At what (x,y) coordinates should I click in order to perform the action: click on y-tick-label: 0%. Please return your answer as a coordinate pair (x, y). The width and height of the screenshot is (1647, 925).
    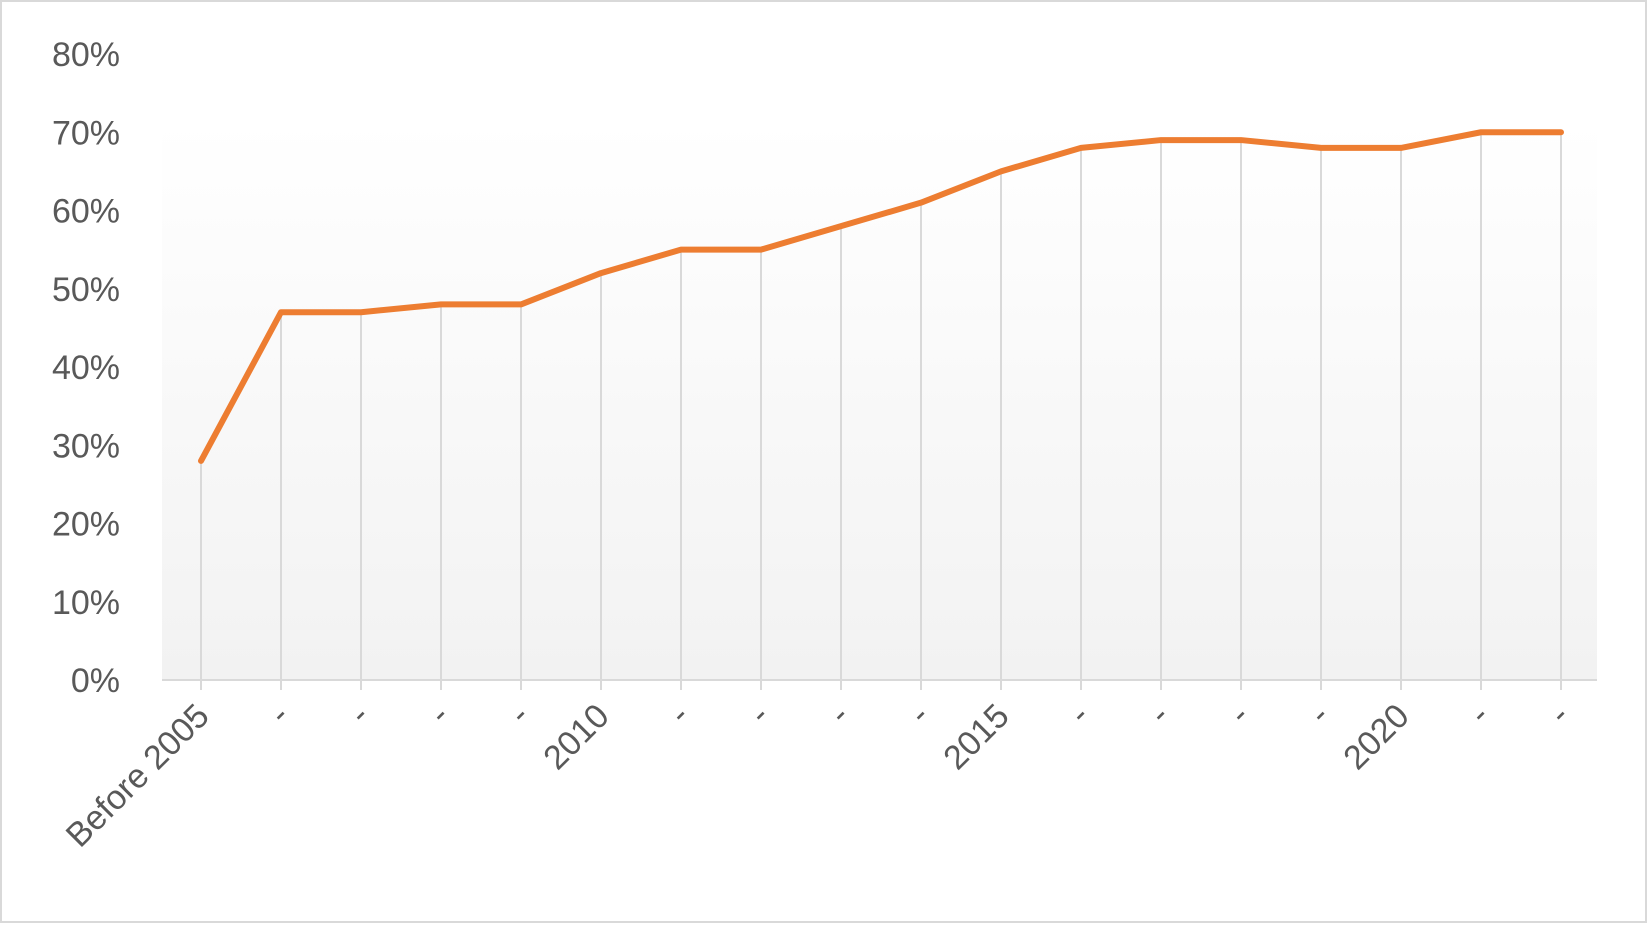
    Looking at the image, I should click on (95, 681).